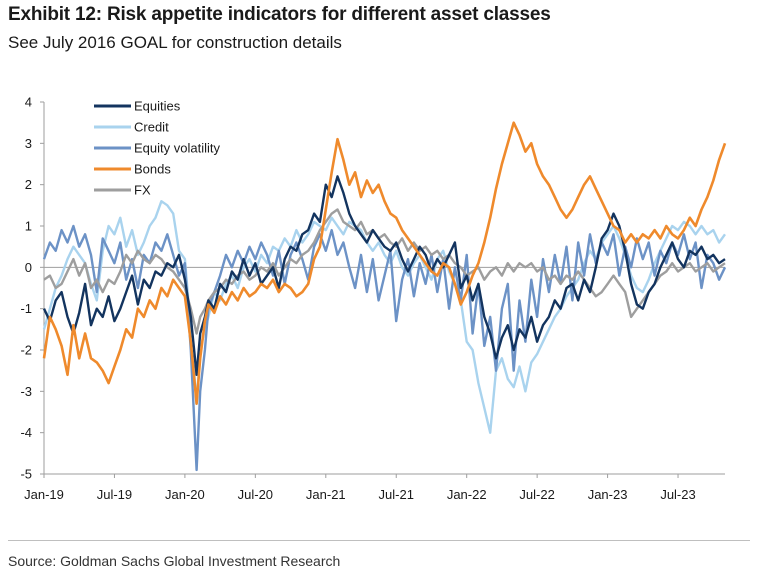  Describe the element at coordinates (26, 474) in the screenshot. I see `y-tick-label: -5` at that location.